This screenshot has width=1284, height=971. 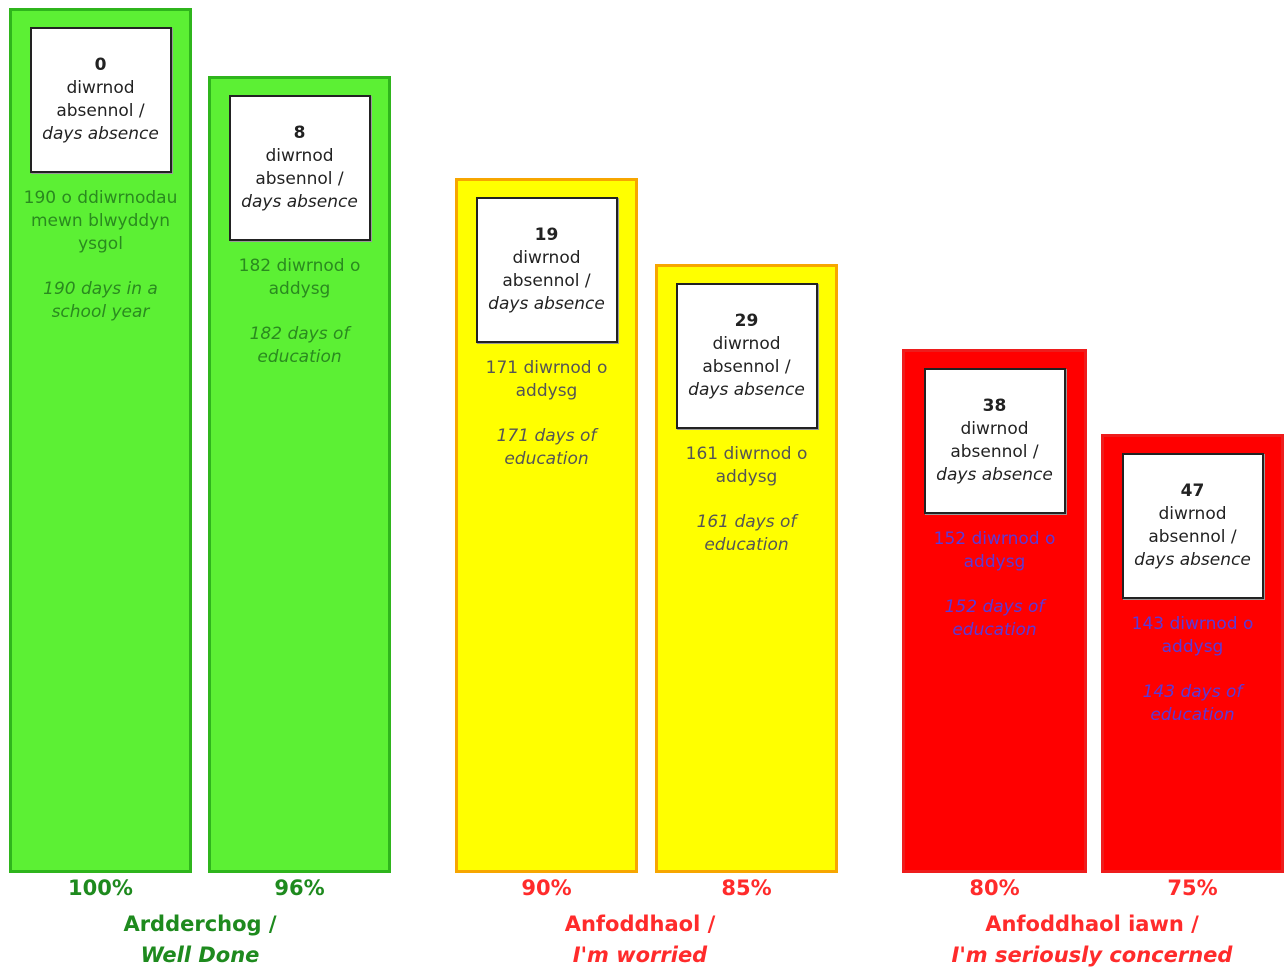 I want to click on absence-days-box: 8 diwrnod absennol / days absence, so click(x=299, y=168).